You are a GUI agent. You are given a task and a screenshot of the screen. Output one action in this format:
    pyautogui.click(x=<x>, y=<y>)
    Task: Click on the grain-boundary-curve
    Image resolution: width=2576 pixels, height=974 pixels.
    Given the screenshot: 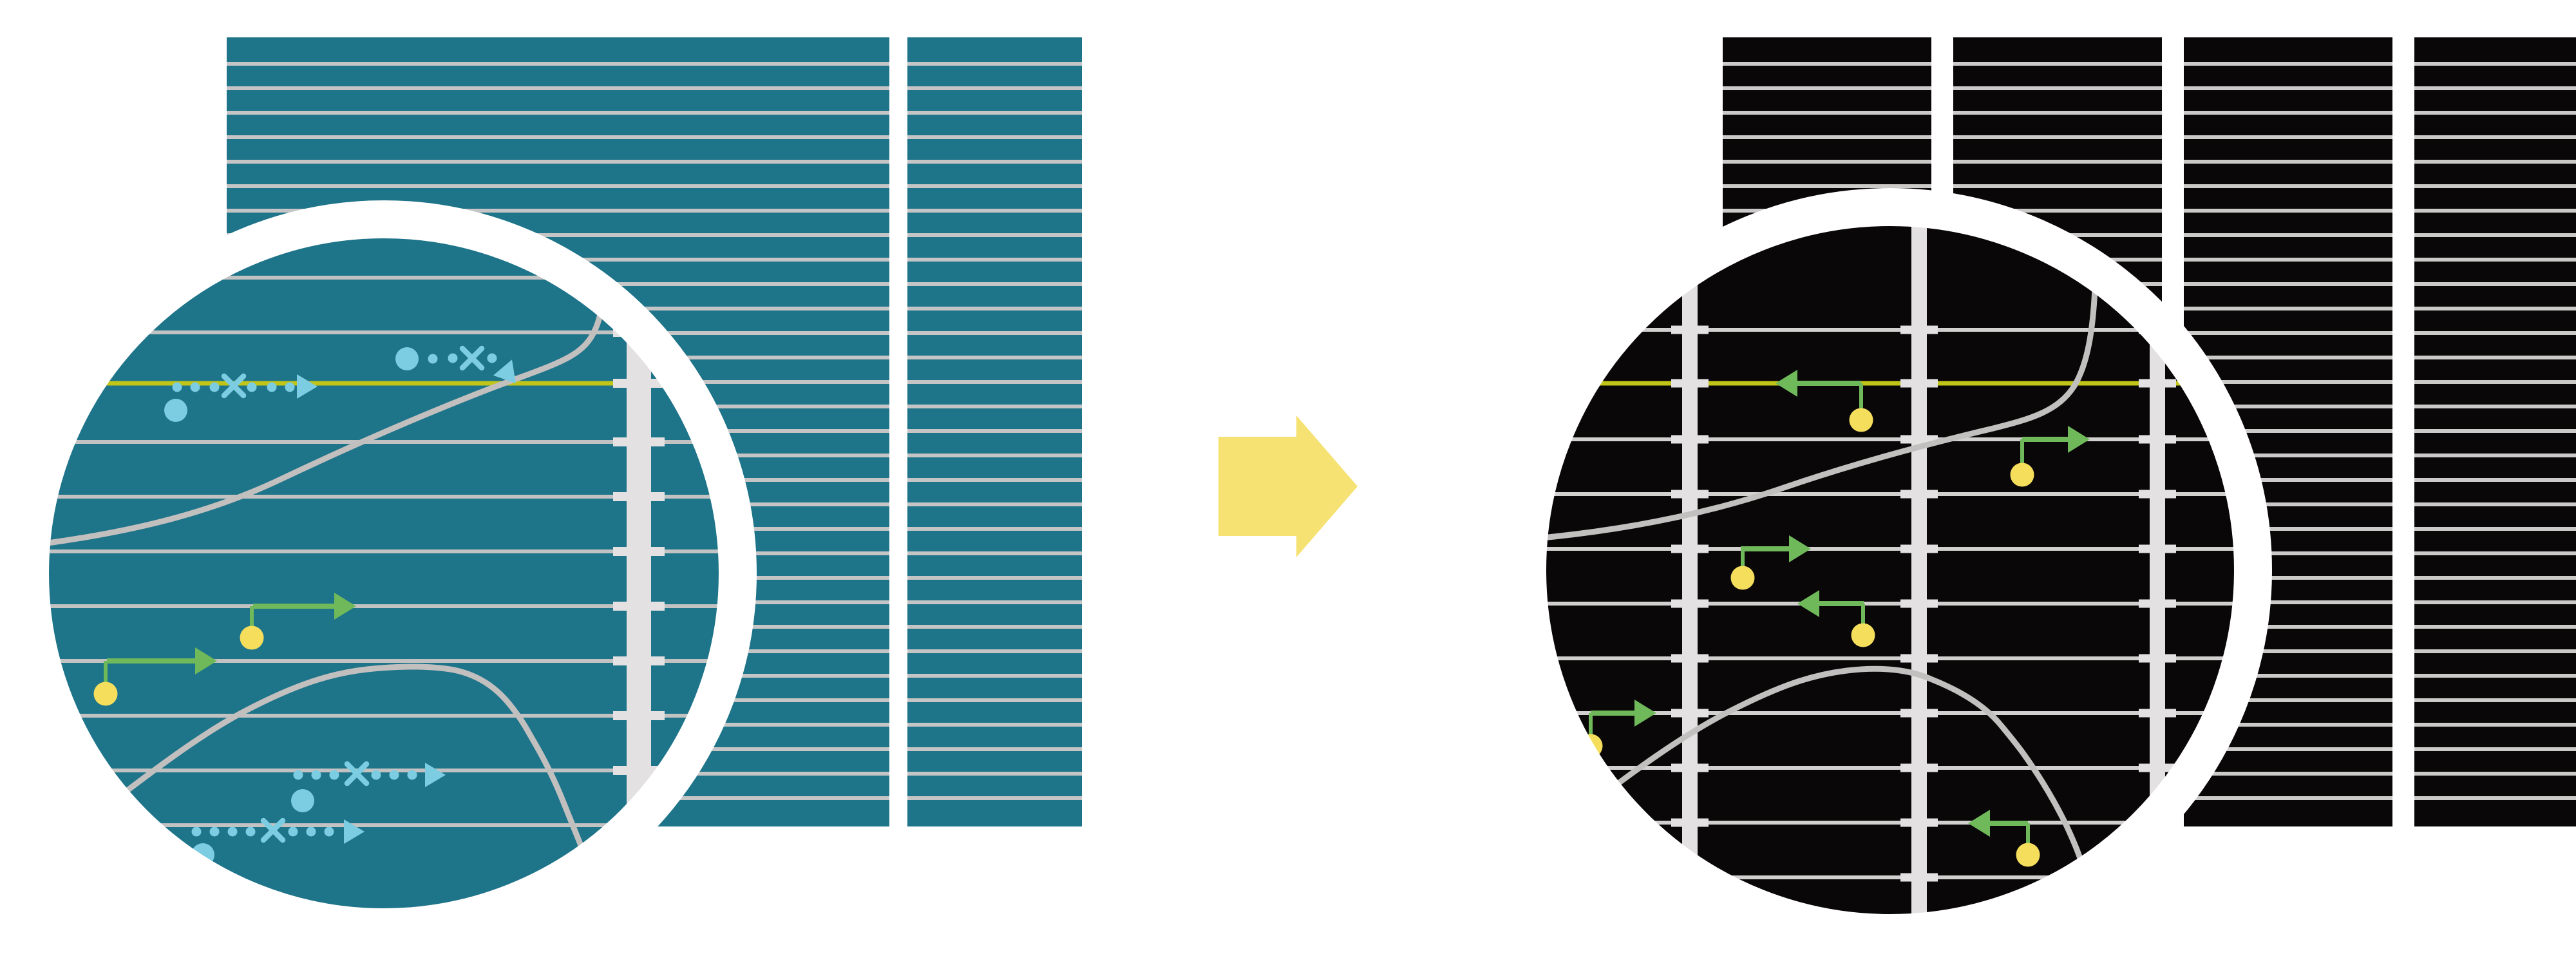 What is the action you would take?
    pyautogui.click(x=329, y=393)
    